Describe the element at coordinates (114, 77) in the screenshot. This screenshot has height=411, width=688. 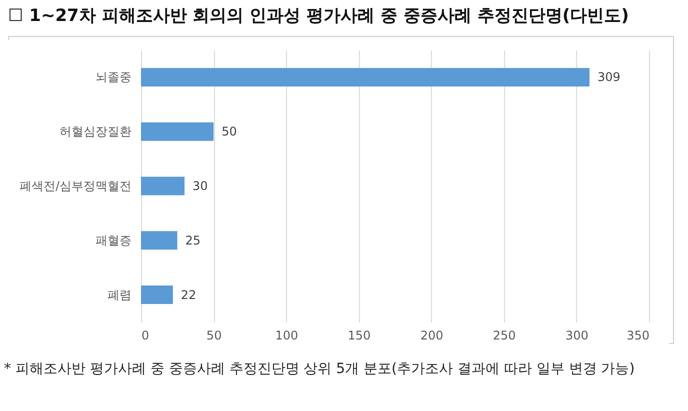
I see `y-tick-label: 뇌졸중` at that location.